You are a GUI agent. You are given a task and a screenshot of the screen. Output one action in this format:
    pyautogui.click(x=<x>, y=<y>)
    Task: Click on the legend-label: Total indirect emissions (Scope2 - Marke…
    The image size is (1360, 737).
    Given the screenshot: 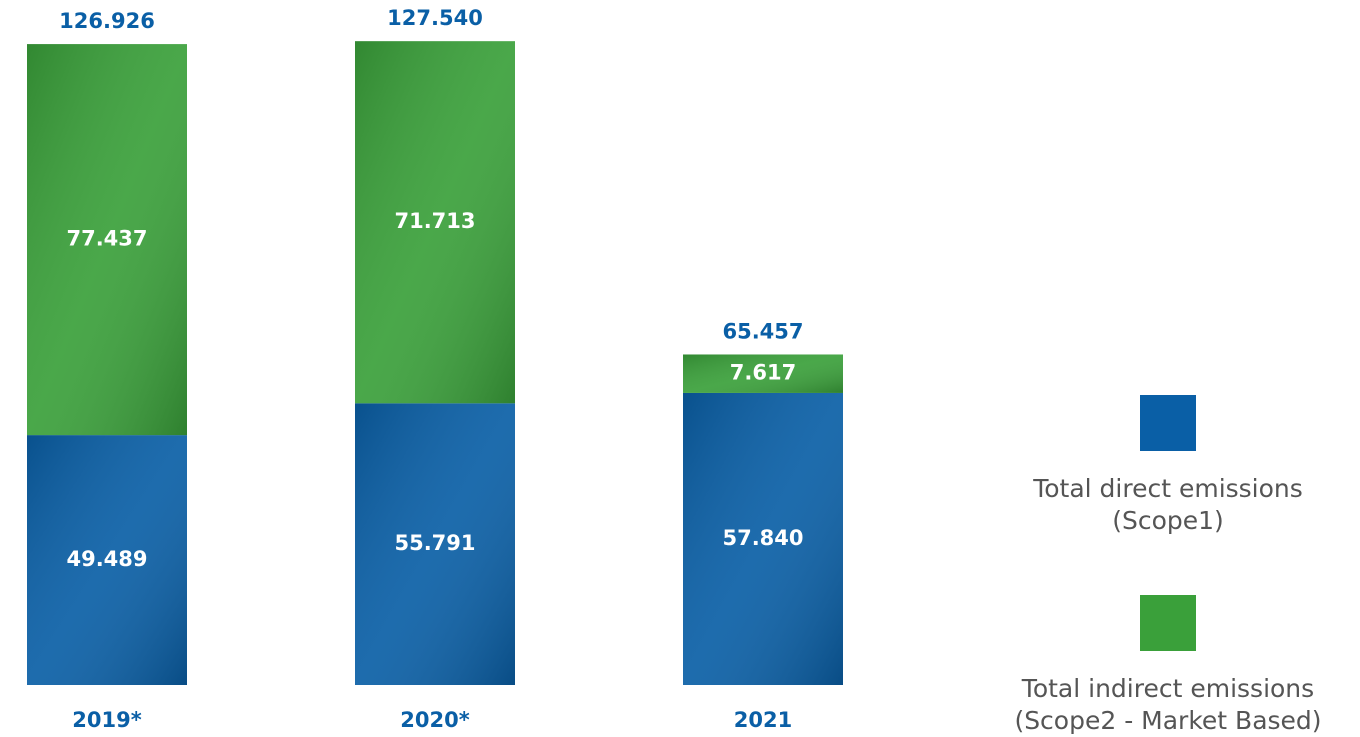 What is the action you would take?
    pyautogui.click(x=1168, y=704)
    